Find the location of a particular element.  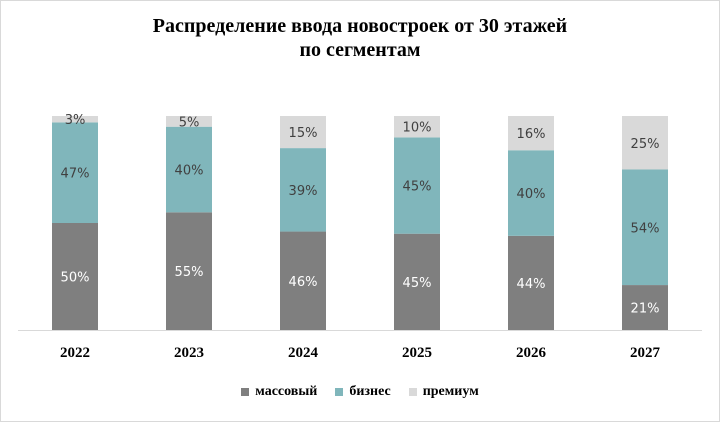

data-label-2026-series-2: 16% is located at coordinates (531, 134).